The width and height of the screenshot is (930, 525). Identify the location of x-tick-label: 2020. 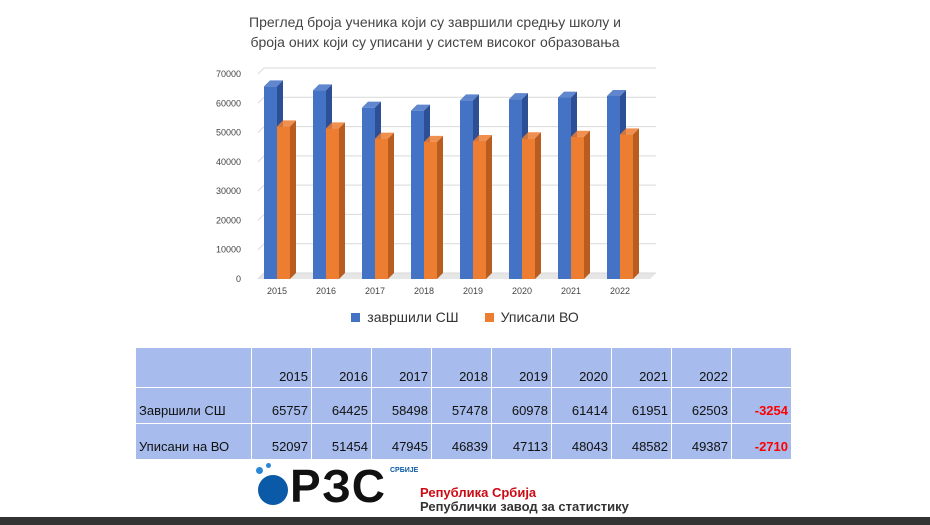
(522, 291).